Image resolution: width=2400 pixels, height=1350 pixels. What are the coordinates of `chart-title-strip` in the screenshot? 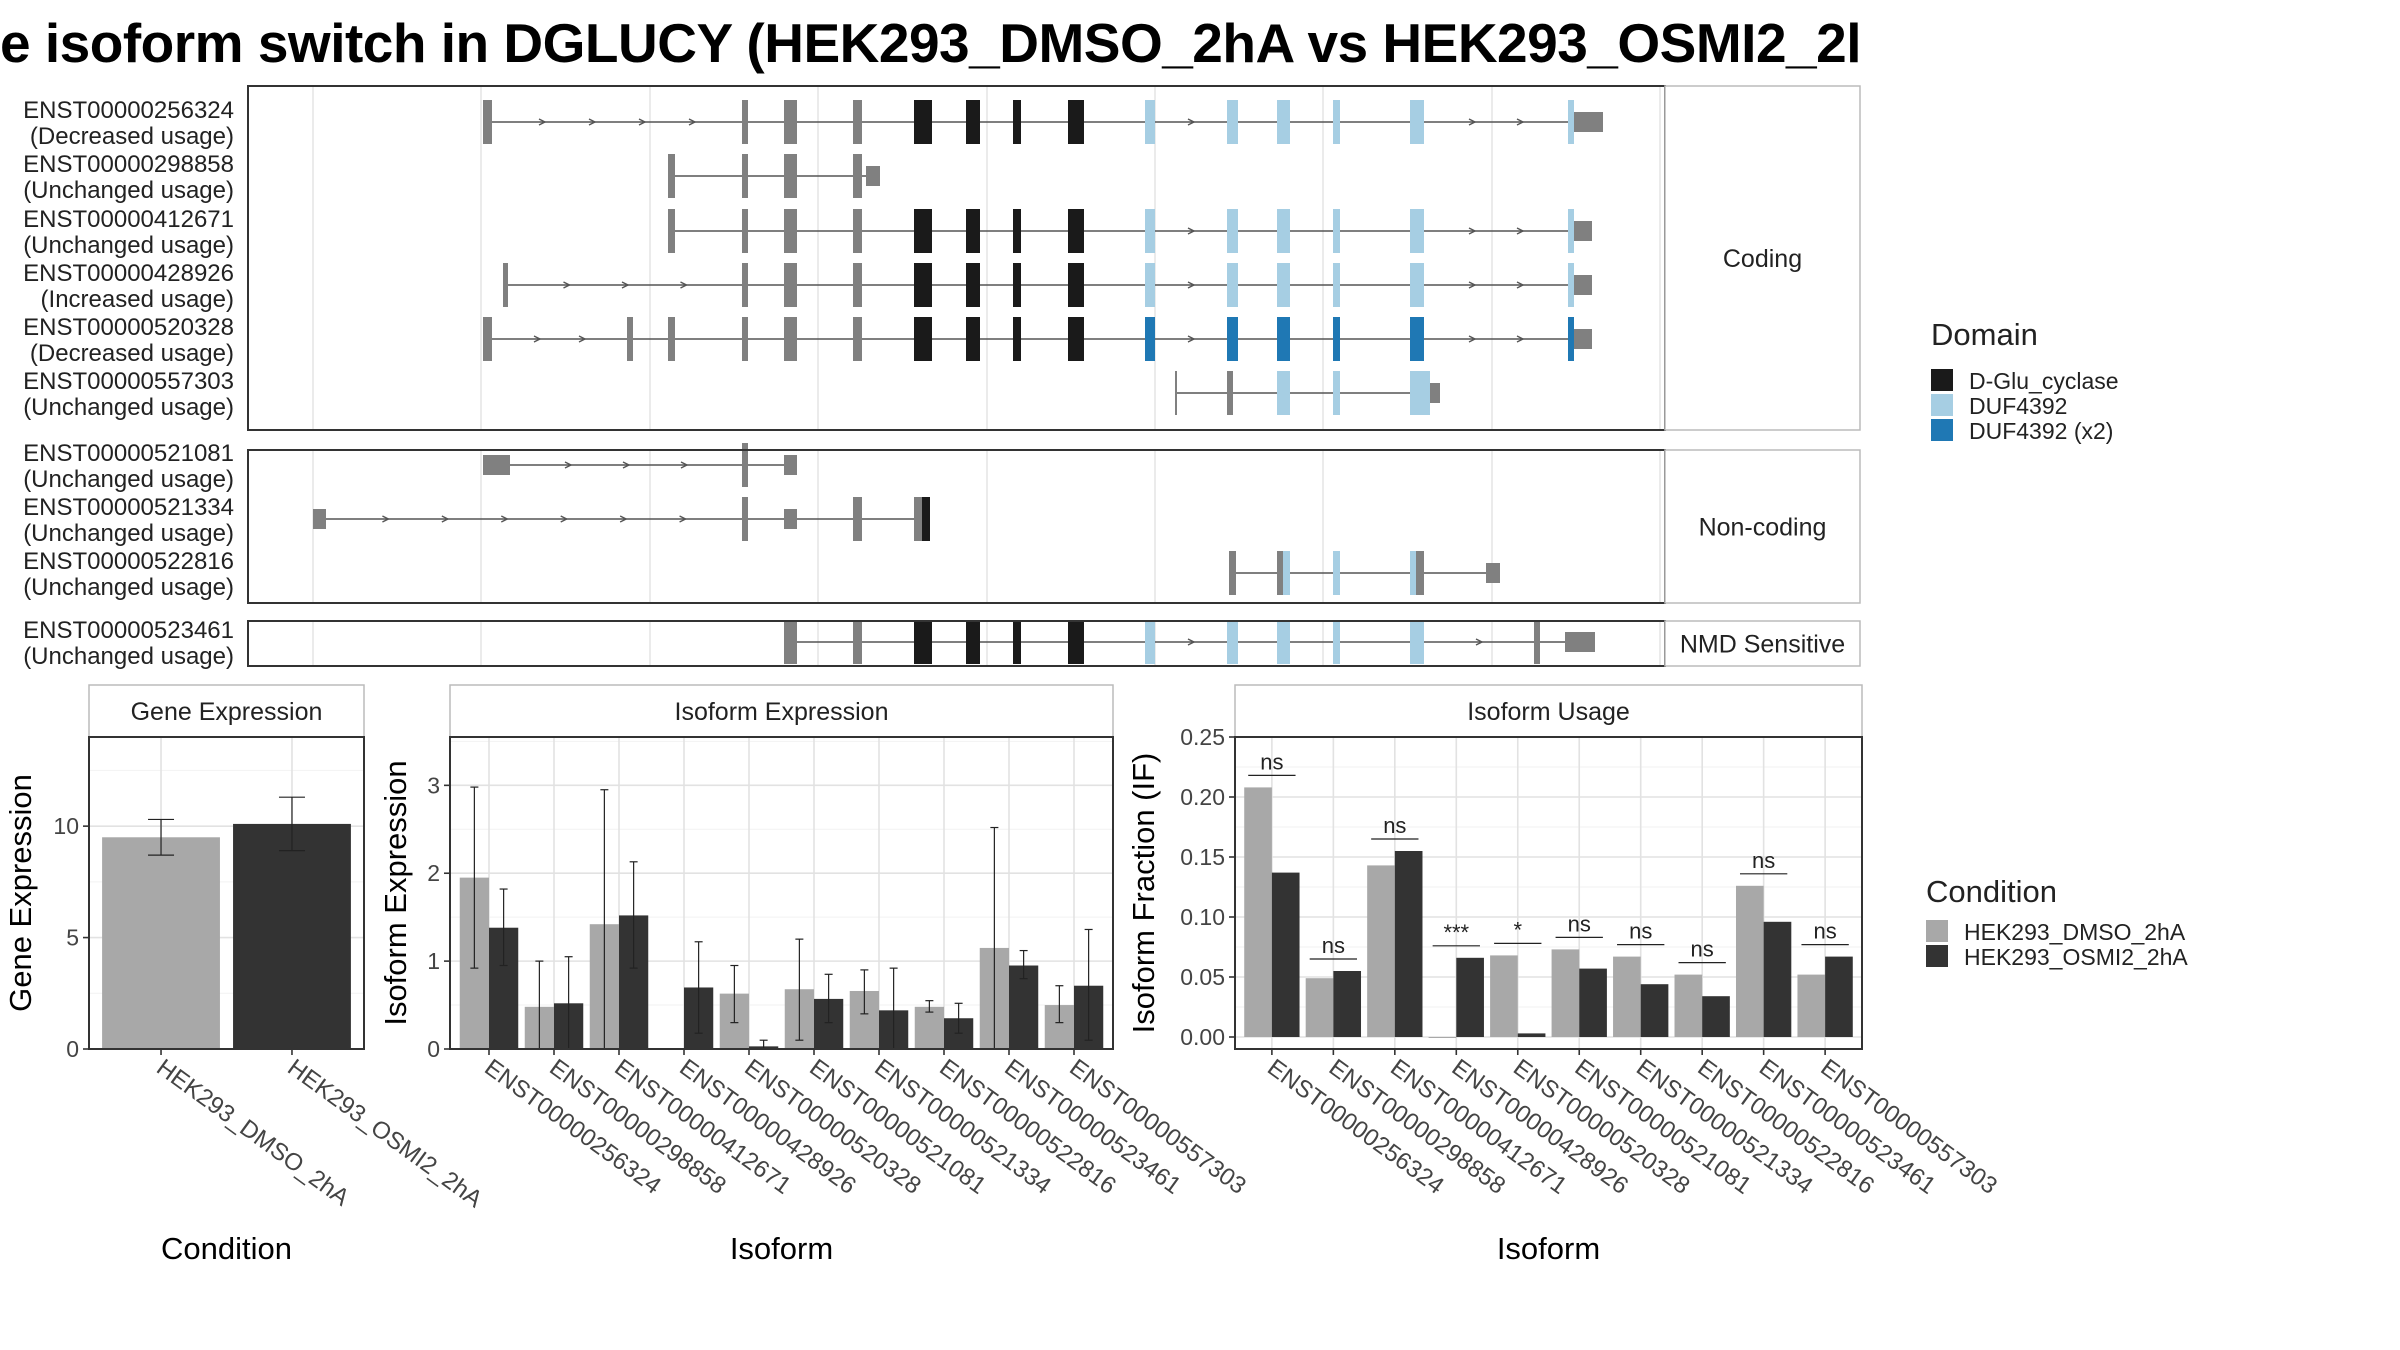 It's located at (781, 711).